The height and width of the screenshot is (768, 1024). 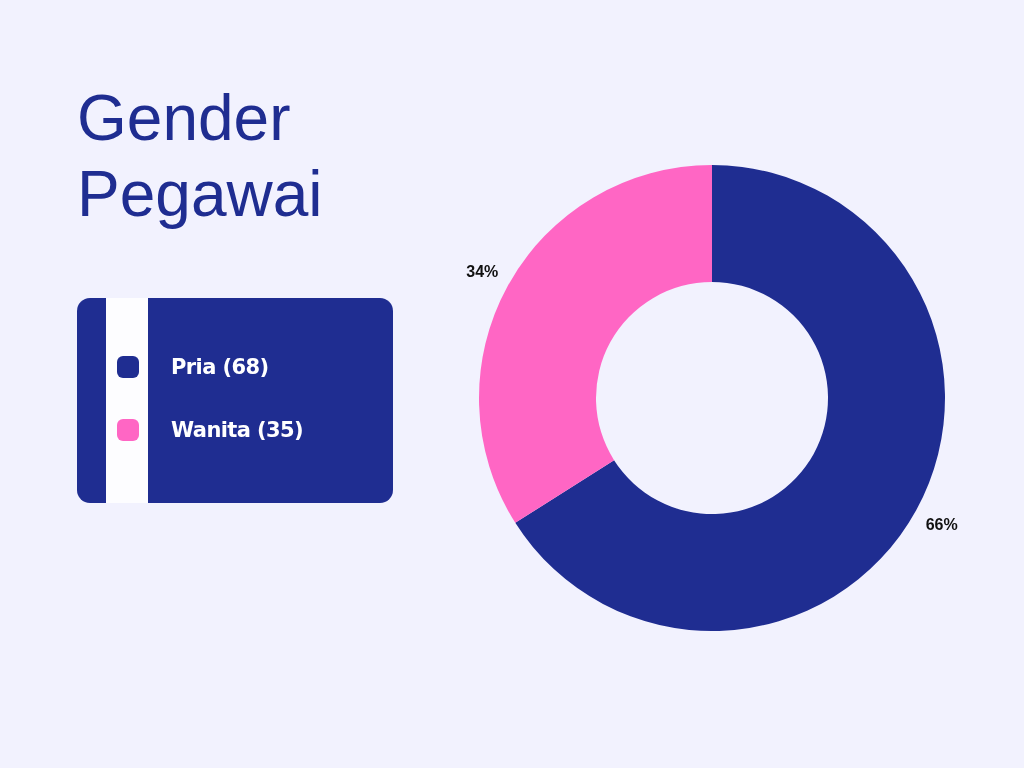 What do you see at coordinates (482, 272) in the screenshot?
I see `data-label: 34%` at bounding box center [482, 272].